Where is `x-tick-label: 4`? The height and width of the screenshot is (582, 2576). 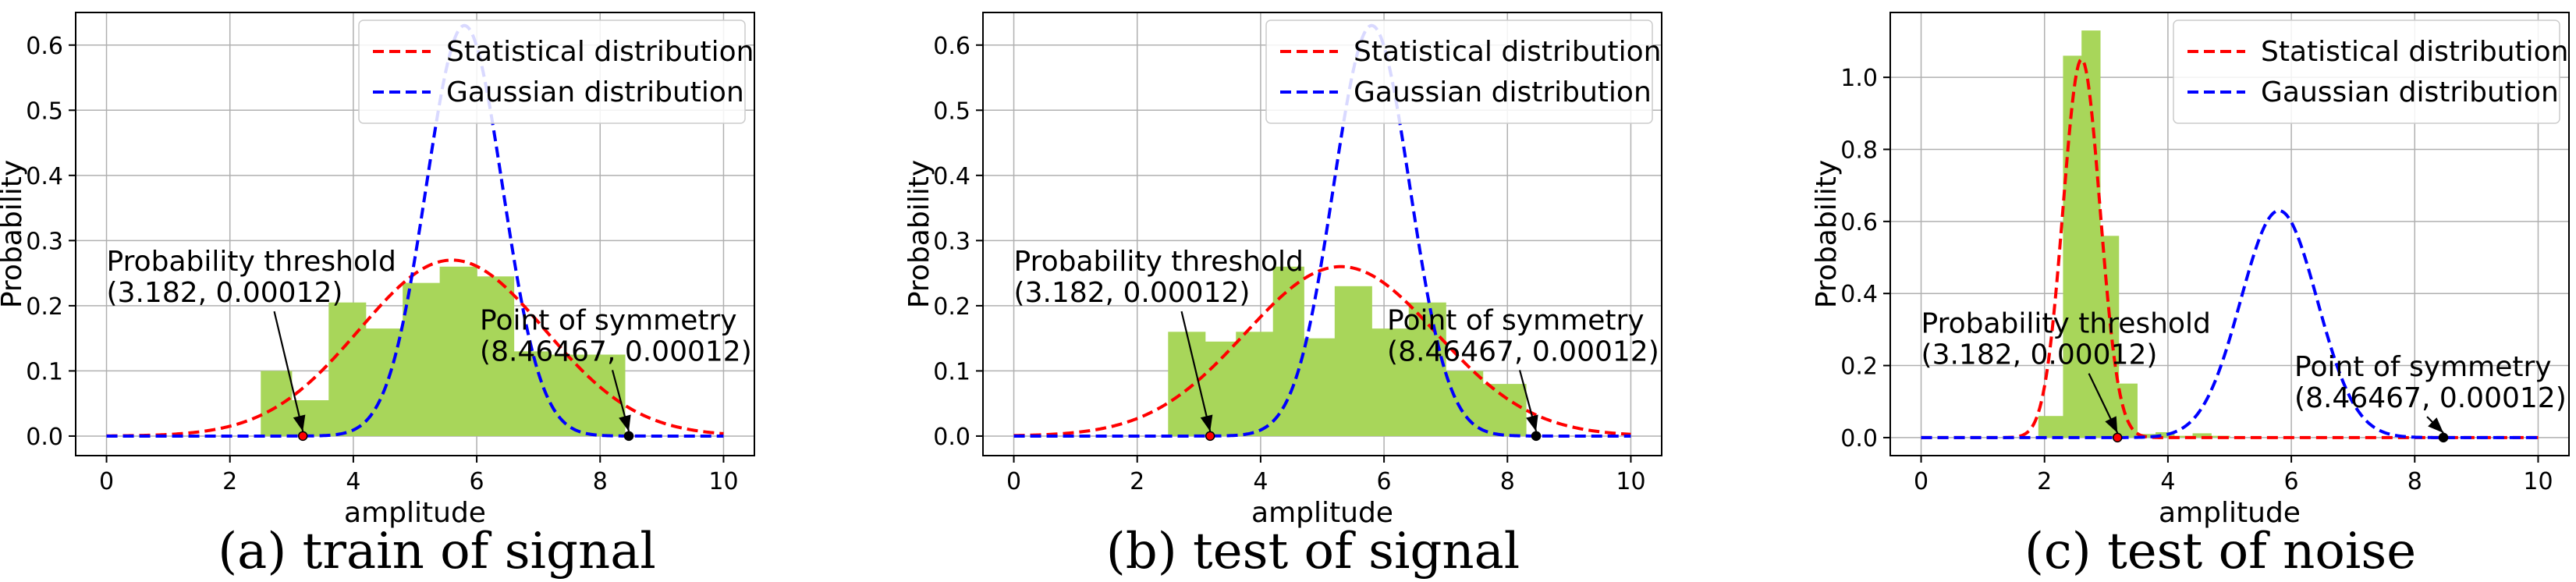
x-tick-label: 4 is located at coordinates (1260, 481).